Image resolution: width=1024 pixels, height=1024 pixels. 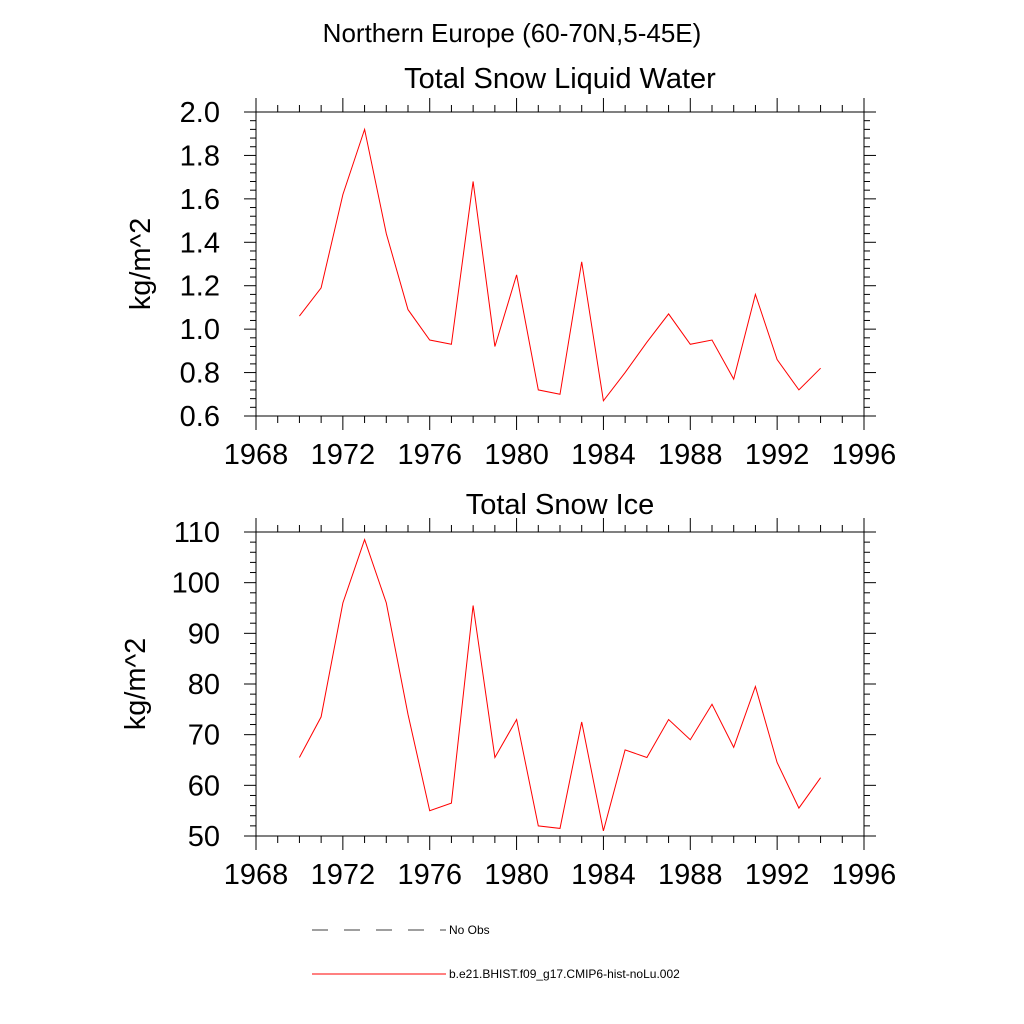 I want to click on figure-suptitle: Northern Europe (60-70N,5-45E), so click(x=512, y=33).